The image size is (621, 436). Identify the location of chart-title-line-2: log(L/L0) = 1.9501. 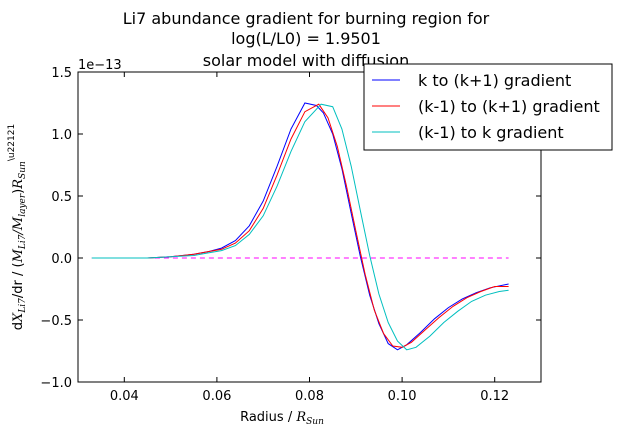
(306, 38).